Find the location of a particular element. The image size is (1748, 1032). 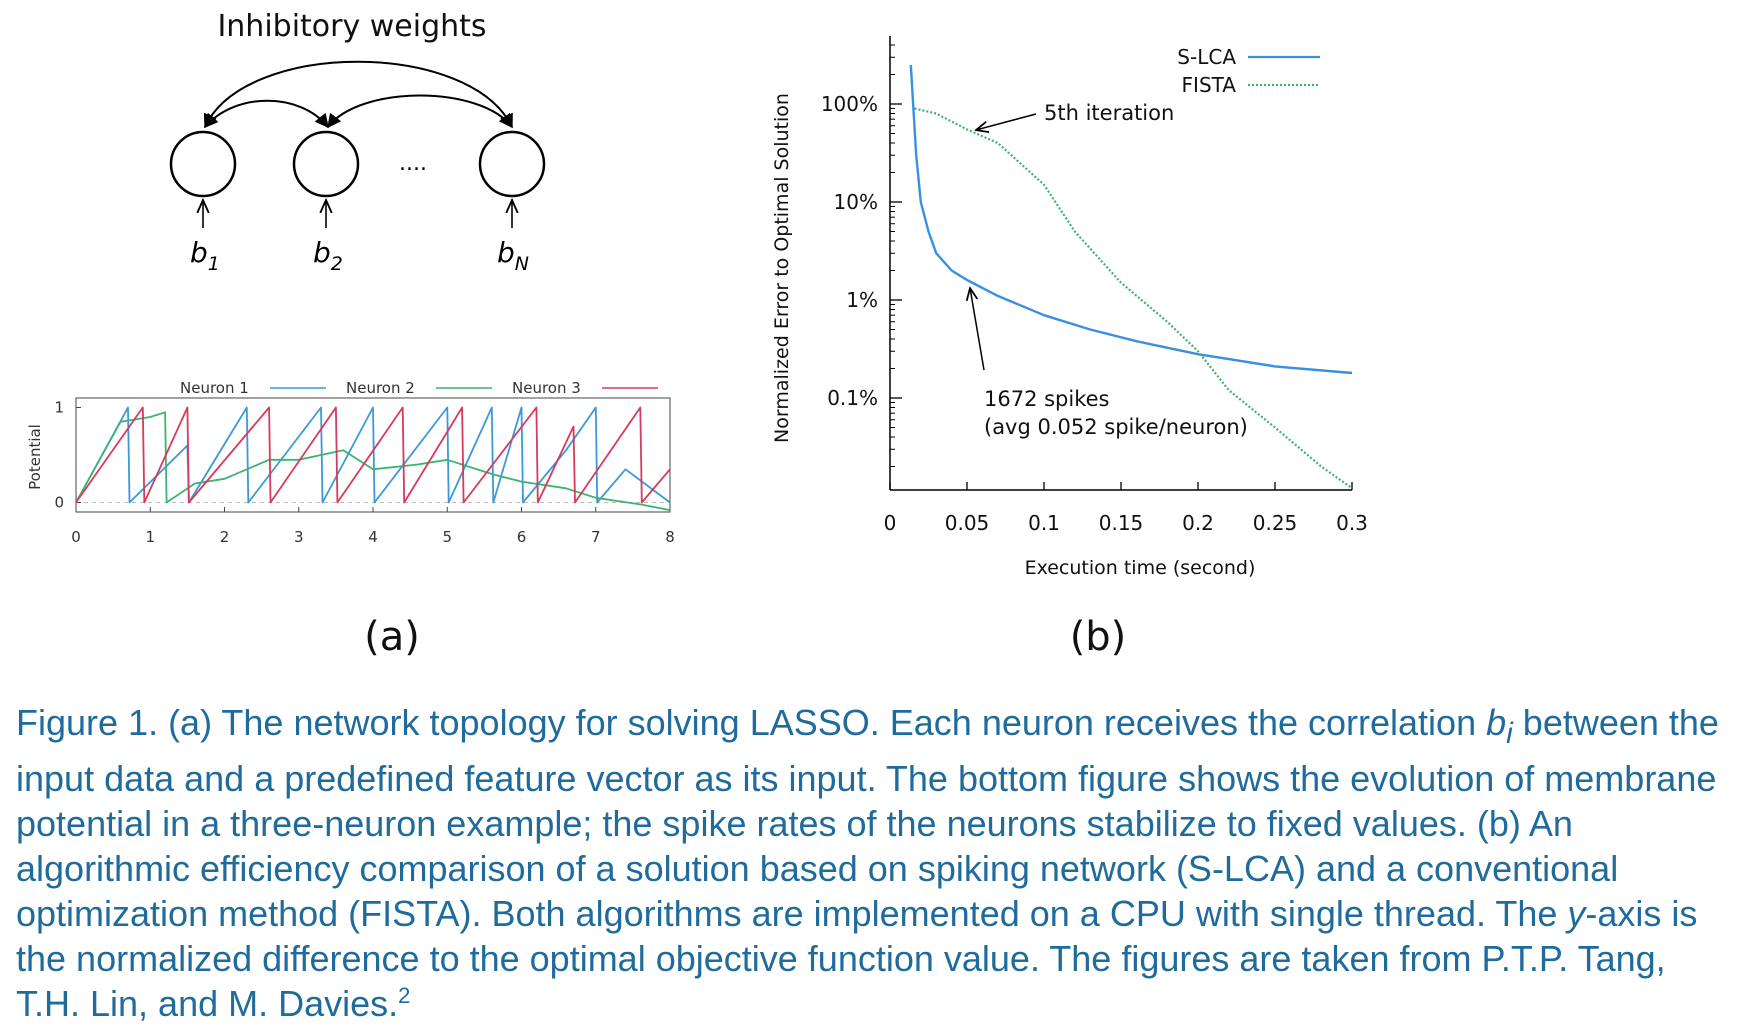

y-tick-label: 1% is located at coordinates (862, 300).